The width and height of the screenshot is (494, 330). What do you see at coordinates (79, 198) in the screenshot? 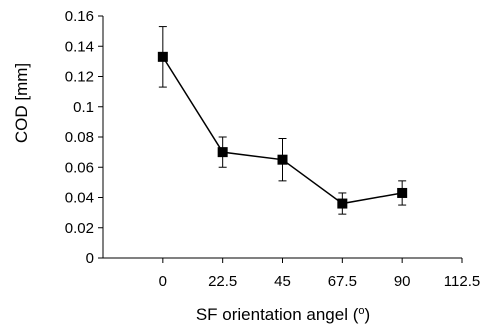
I see `y-tick-label: 0.04` at bounding box center [79, 198].